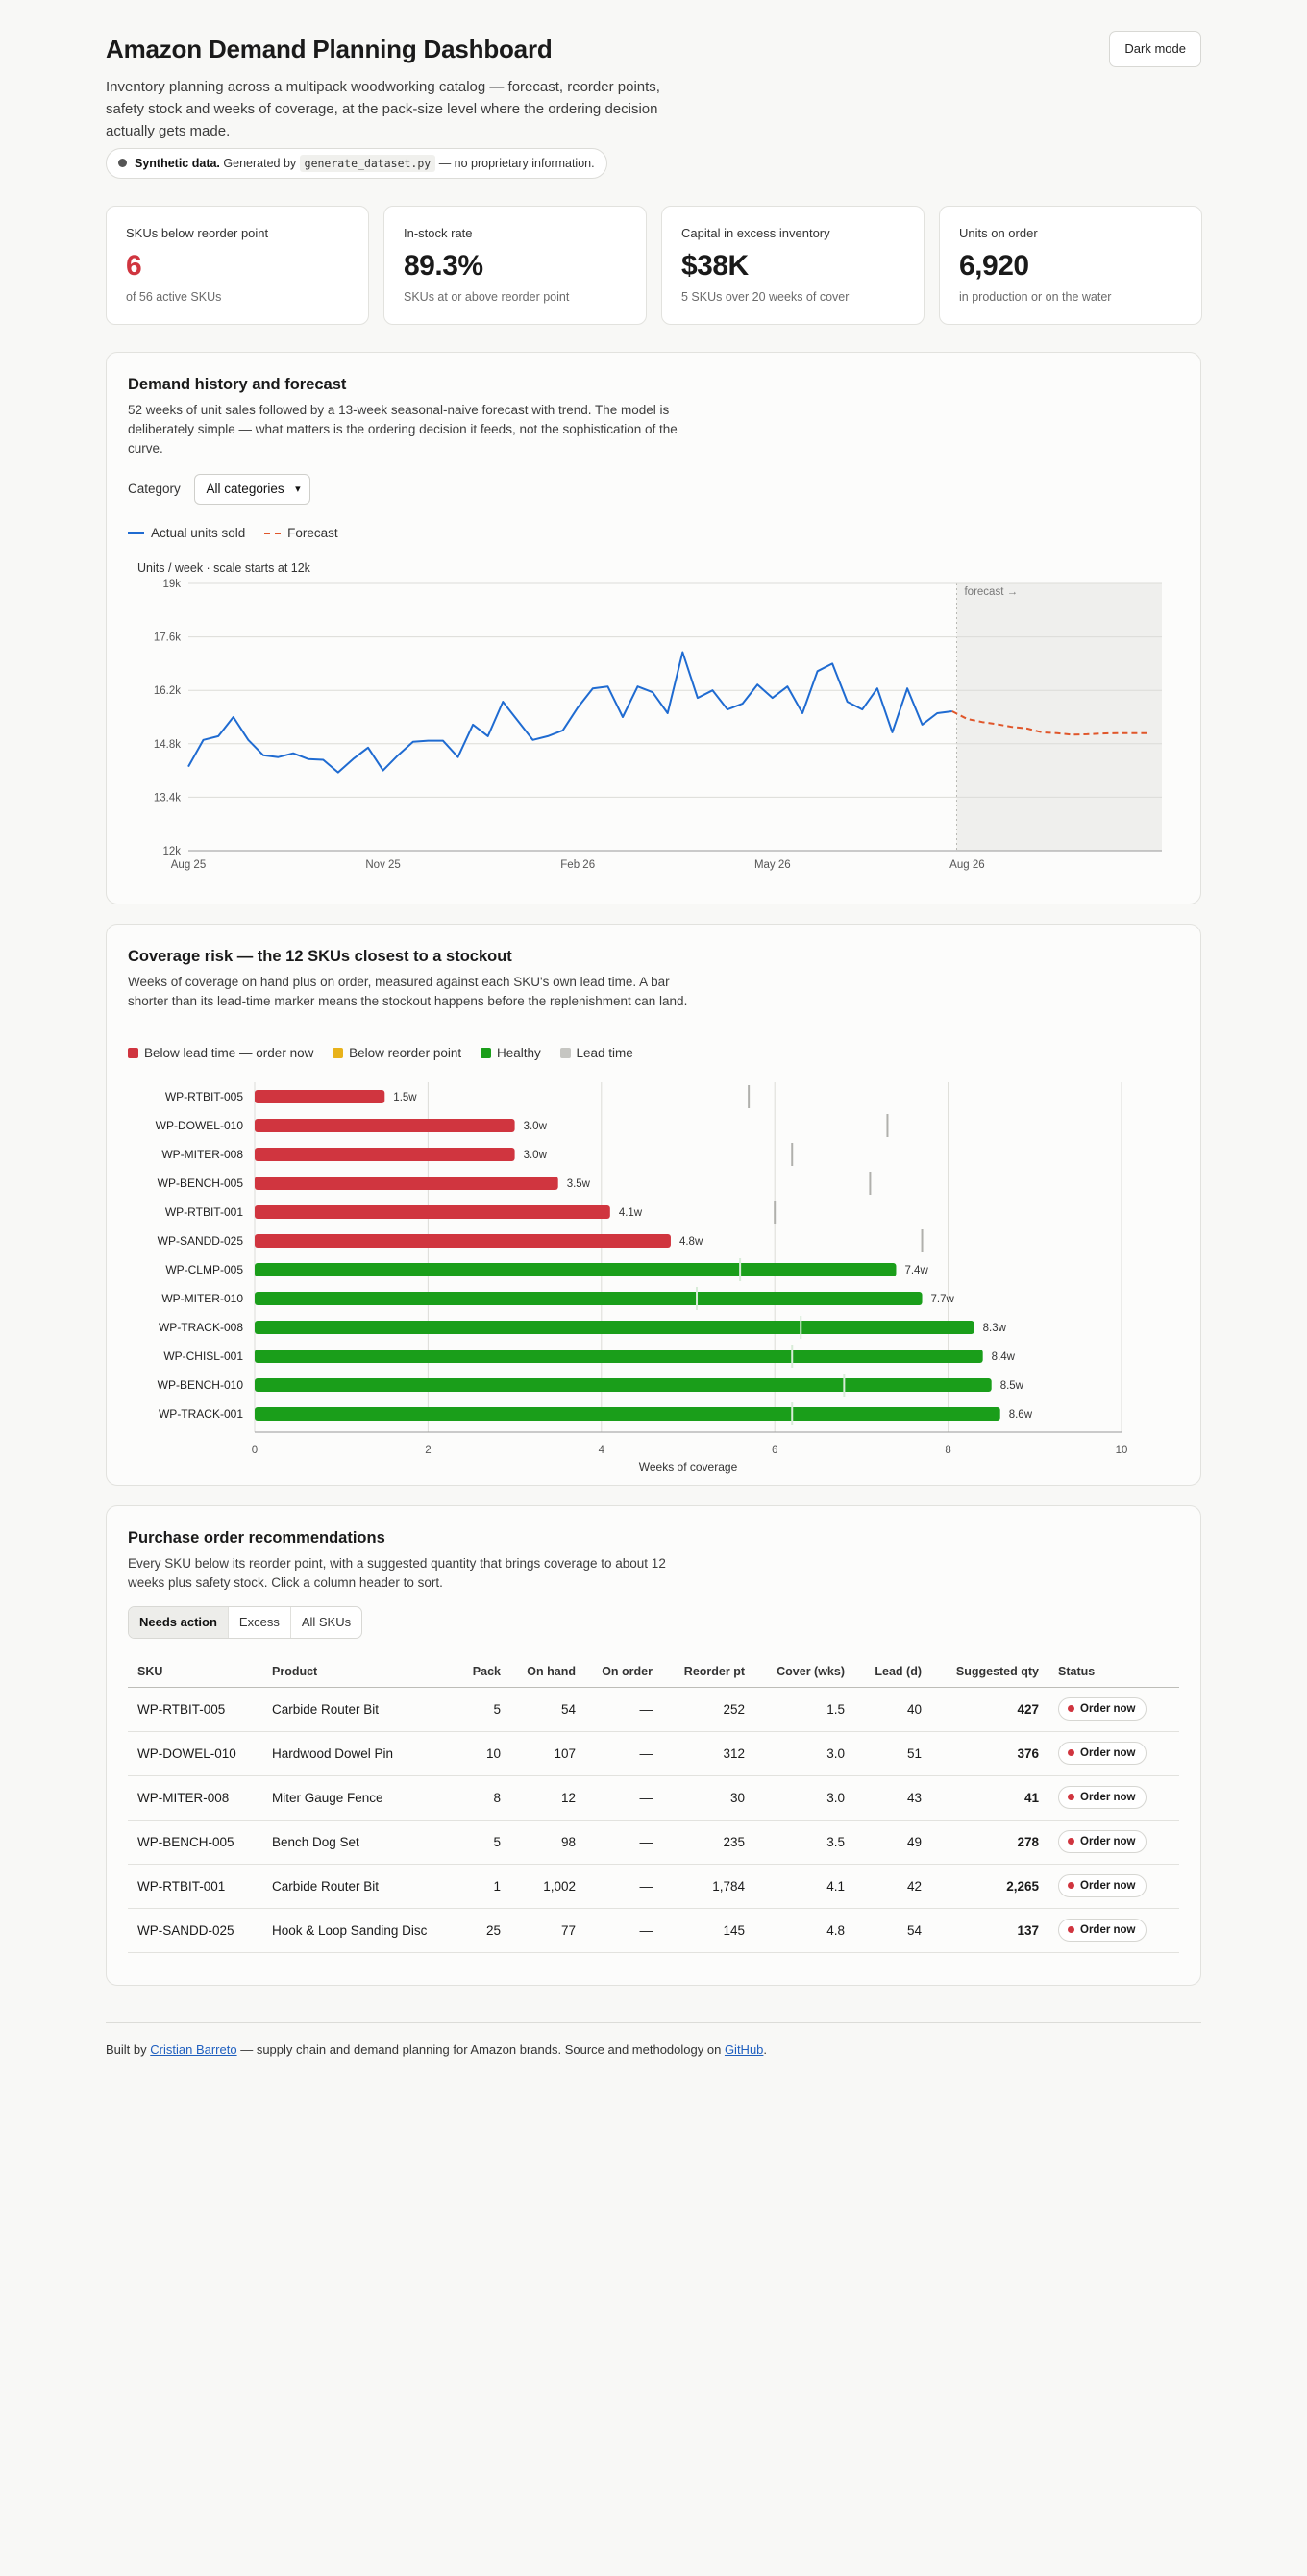 The height and width of the screenshot is (2576, 1307). I want to click on forecast-line-swatch, so click(273, 533).